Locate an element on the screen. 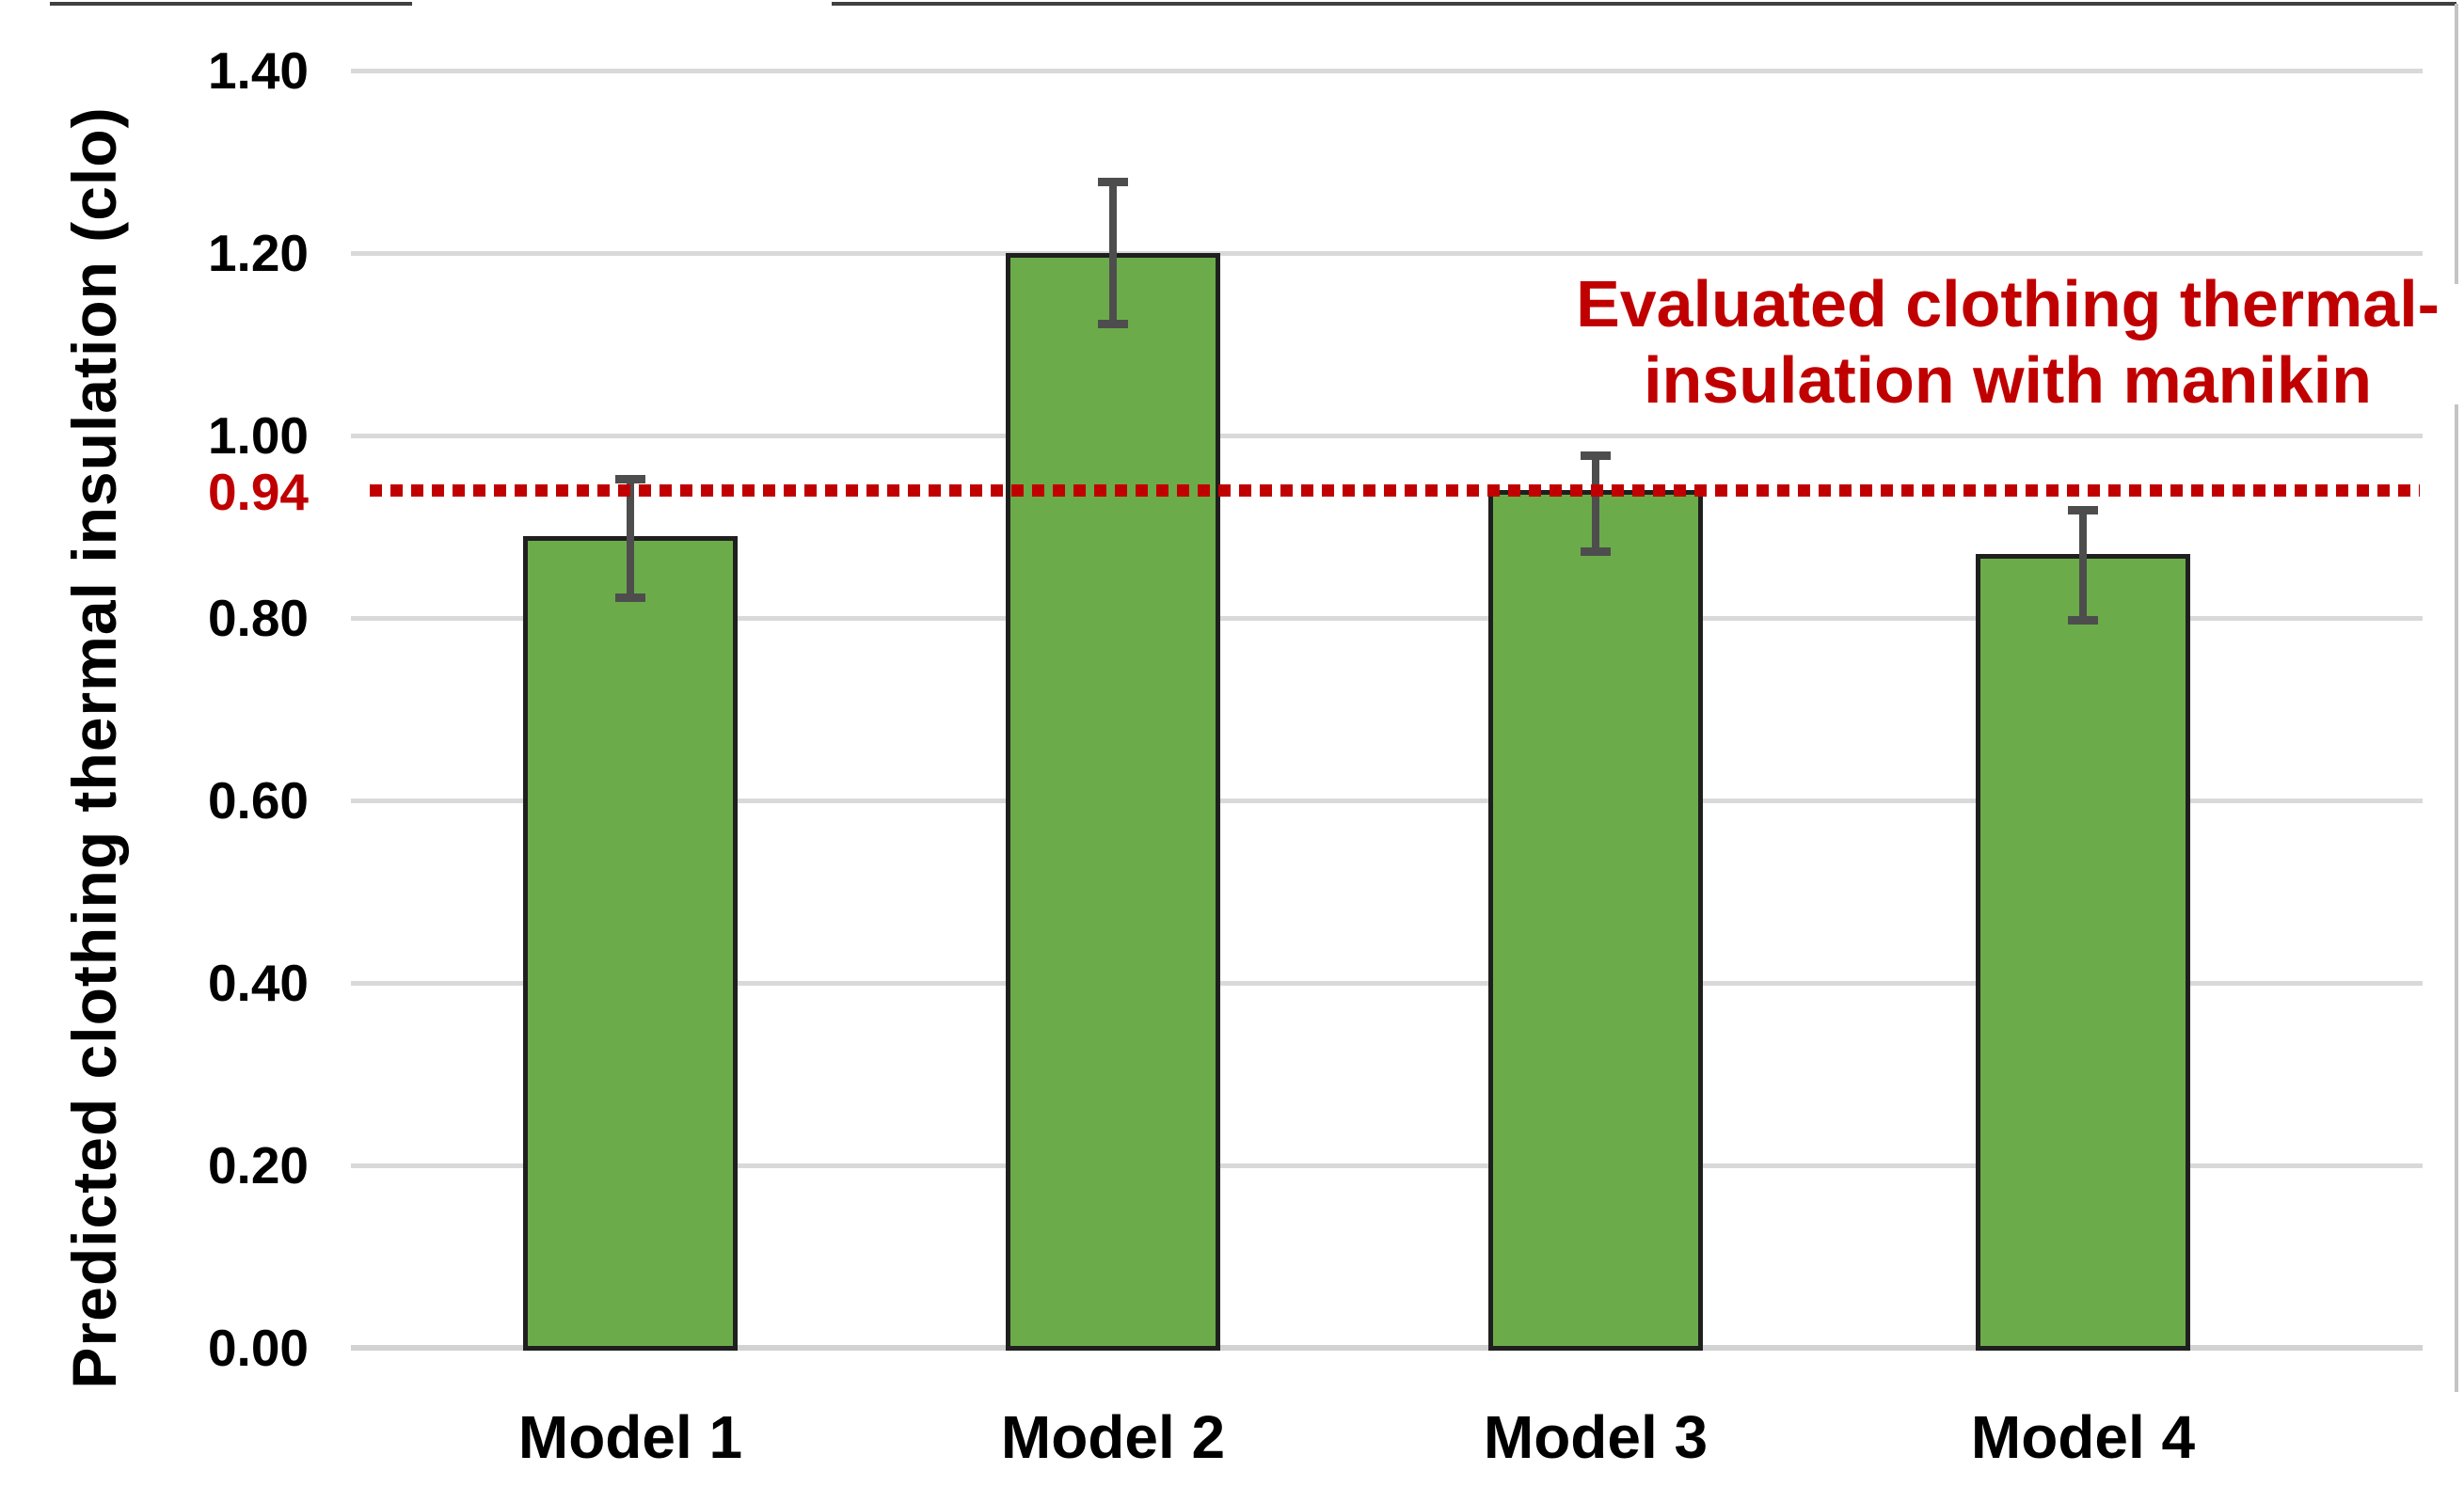 This screenshot has height=1503, width=2464. top-frame-line-left is located at coordinates (231, 4).